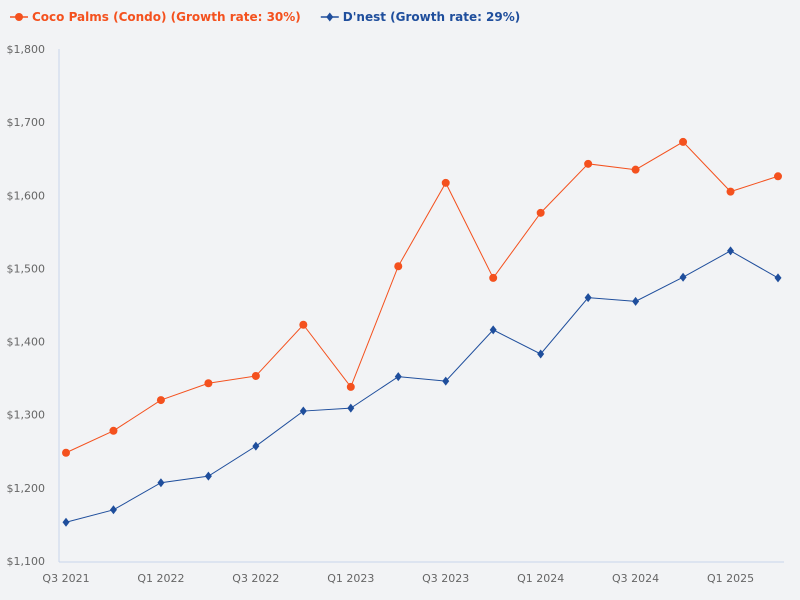 This screenshot has height=600, width=800. What do you see at coordinates (26, 122) in the screenshot?
I see `y-tick-label: $1,700` at bounding box center [26, 122].